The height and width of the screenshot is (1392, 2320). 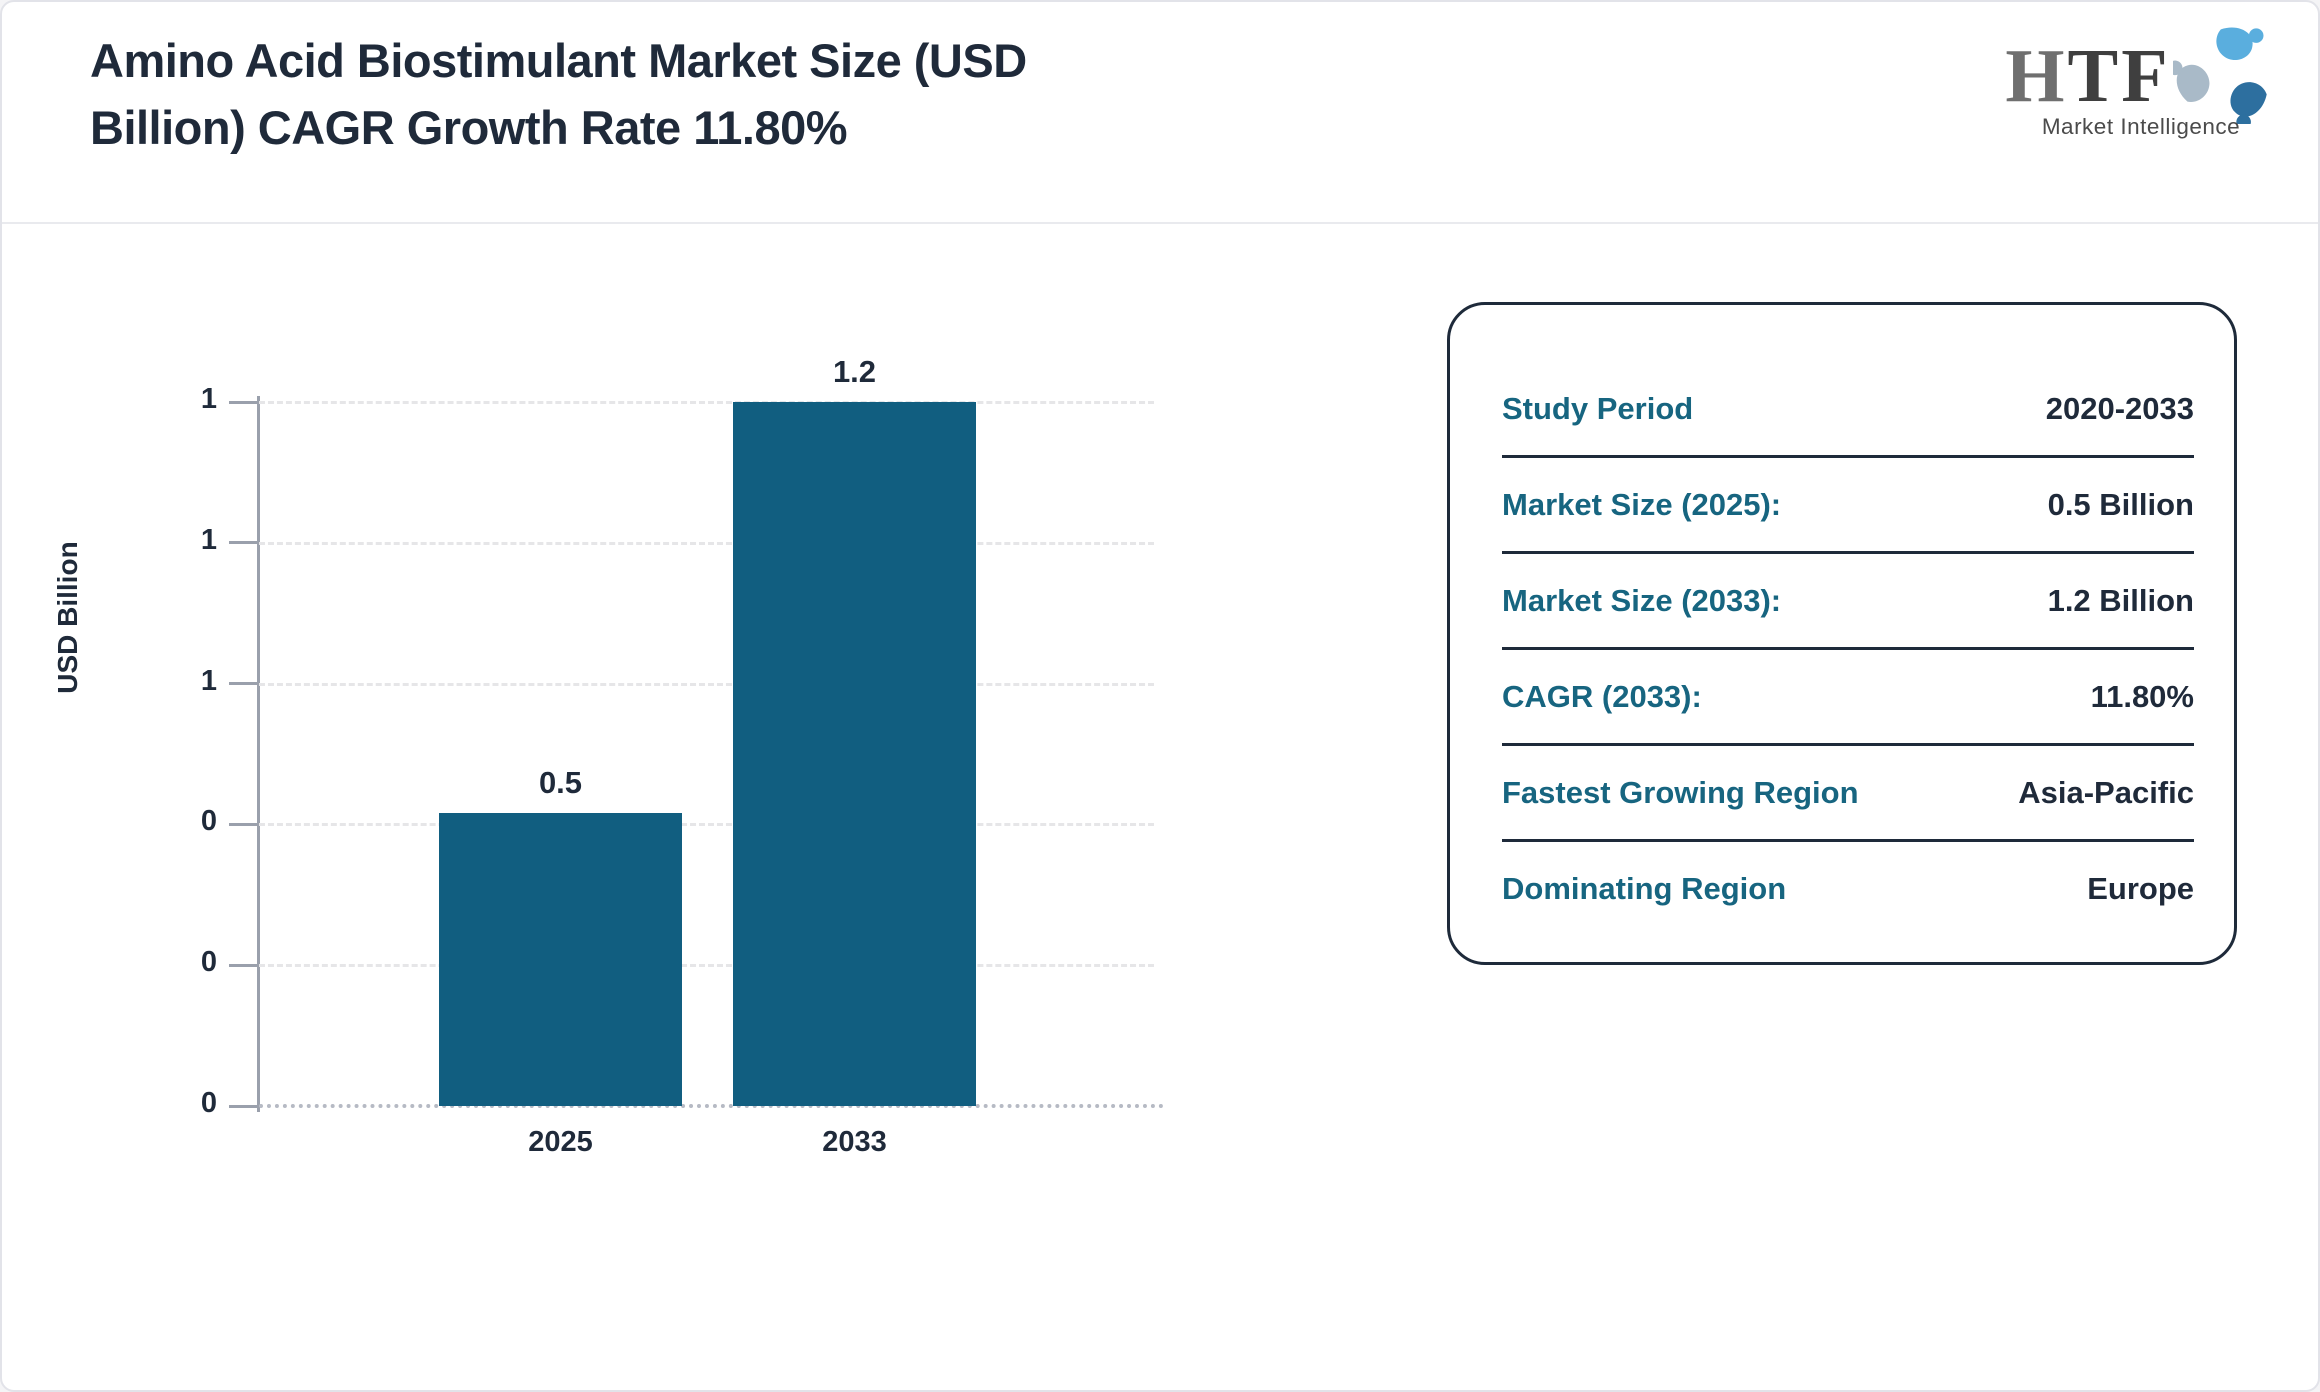 What do you see at coordinates (2036, 76) in the screenshot?
I see `logo-letter-h: H` at bounding box center [2036, 76].